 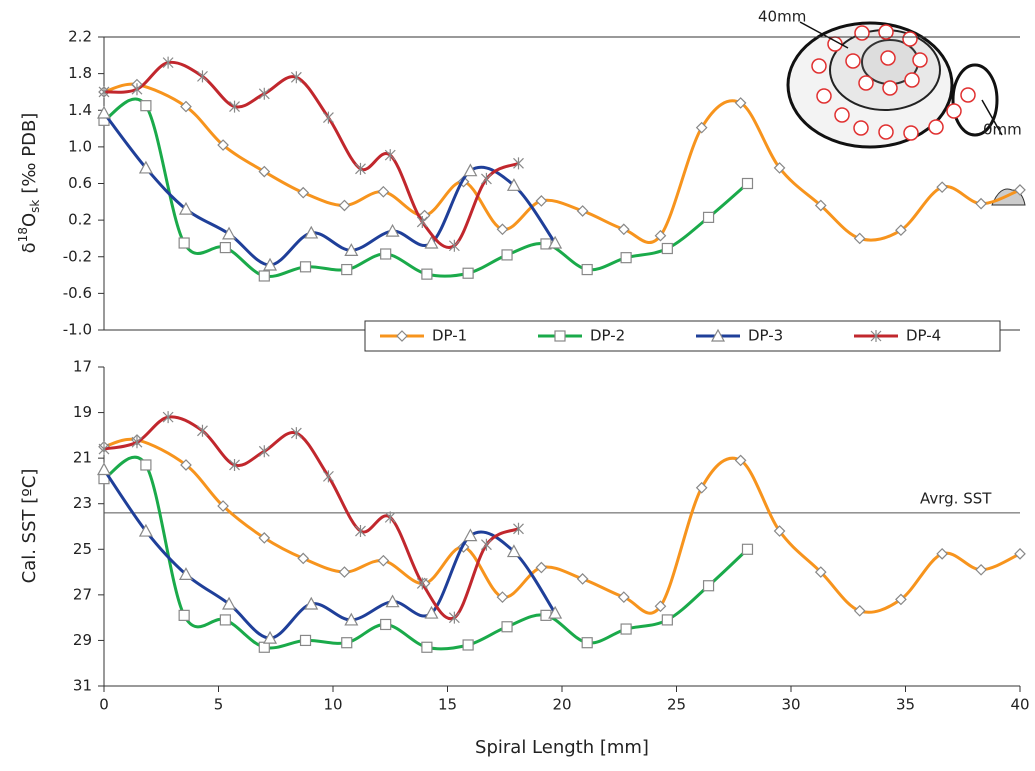 What do you see at coordinates (29, 247) in the screenshot?
I see `y-title-part: δ` at bounding box center [29, 247].